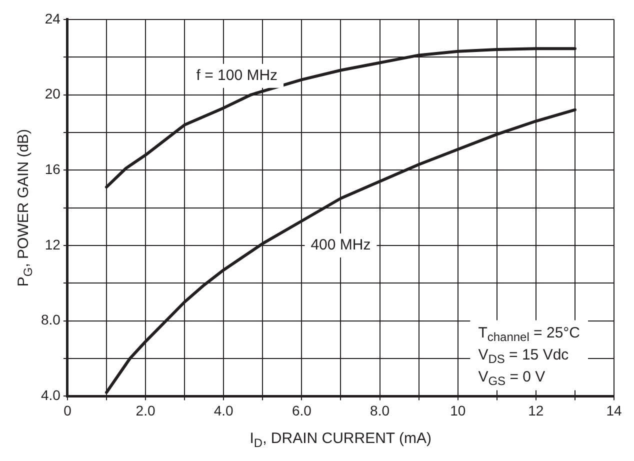 The height and width of the screenshot is (461, 634). Describe the element at coordinates (25, 207) in the screenshot. I see `y-axis-title: PG, POWER GAIN (dB)` at that location.